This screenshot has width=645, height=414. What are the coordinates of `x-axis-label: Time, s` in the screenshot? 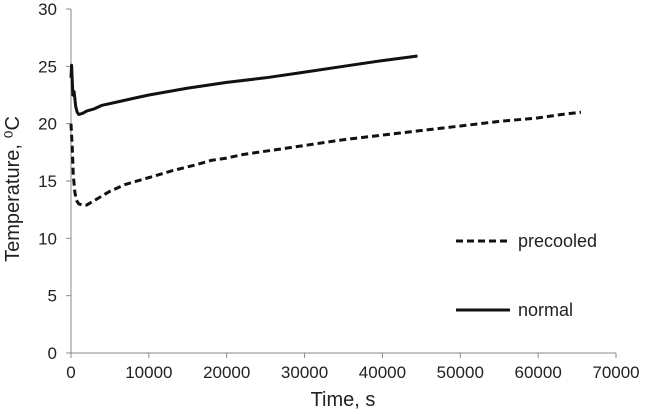 It's located at (343, 400).